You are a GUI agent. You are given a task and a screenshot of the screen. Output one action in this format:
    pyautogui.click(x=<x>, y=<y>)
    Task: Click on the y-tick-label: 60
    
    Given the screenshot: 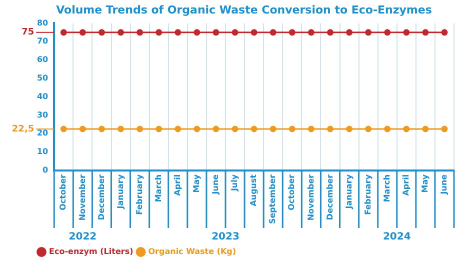 What is the action you would take?
    pyautogui.click(x=42, y=59)
    